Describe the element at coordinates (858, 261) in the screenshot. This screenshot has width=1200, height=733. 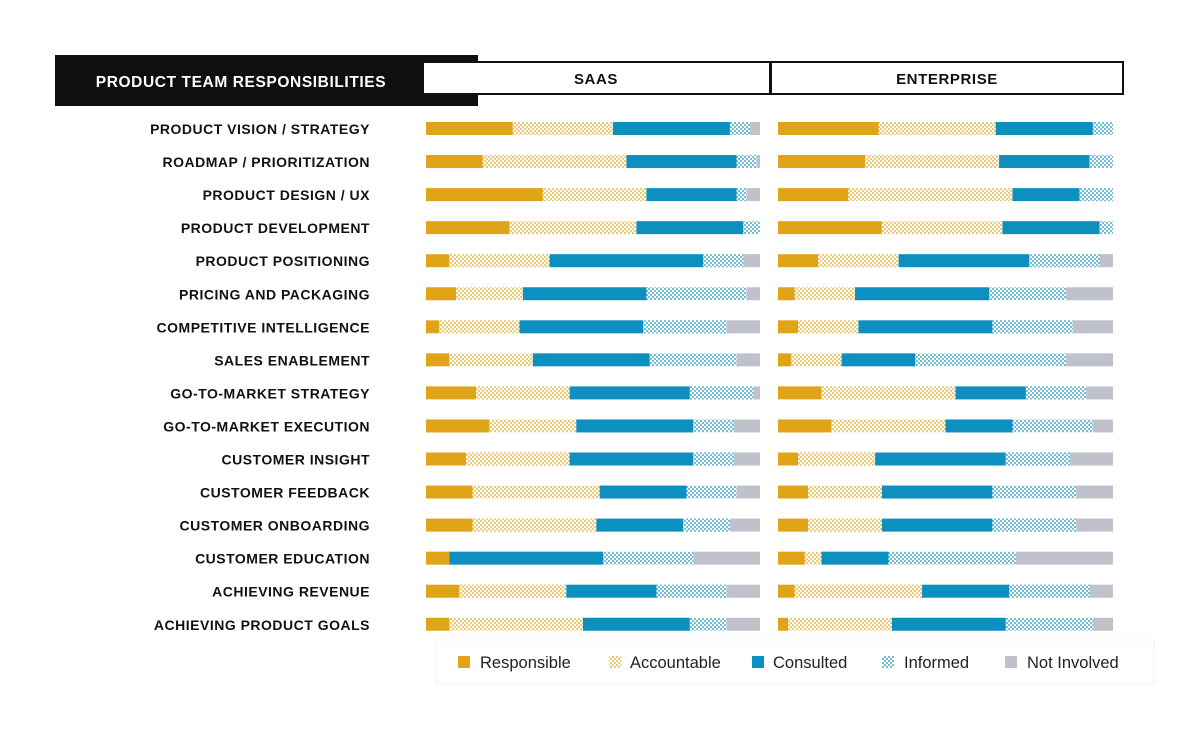
I see `bar-segment-enterprise-product-positioning-accountable` at that location.